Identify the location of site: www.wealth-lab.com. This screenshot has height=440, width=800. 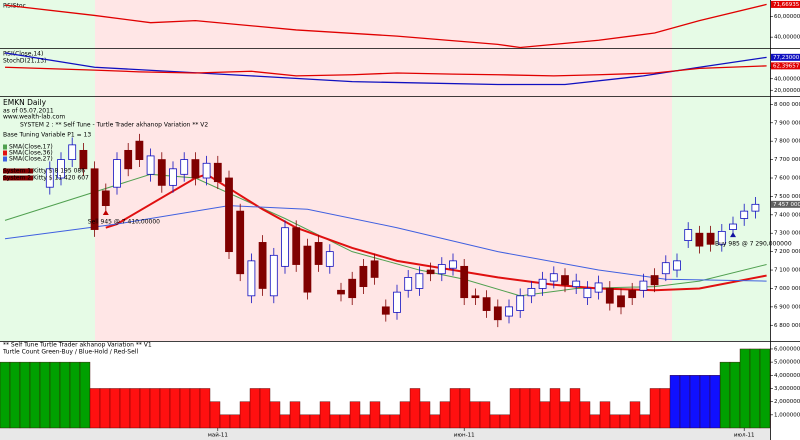
(34, 117).